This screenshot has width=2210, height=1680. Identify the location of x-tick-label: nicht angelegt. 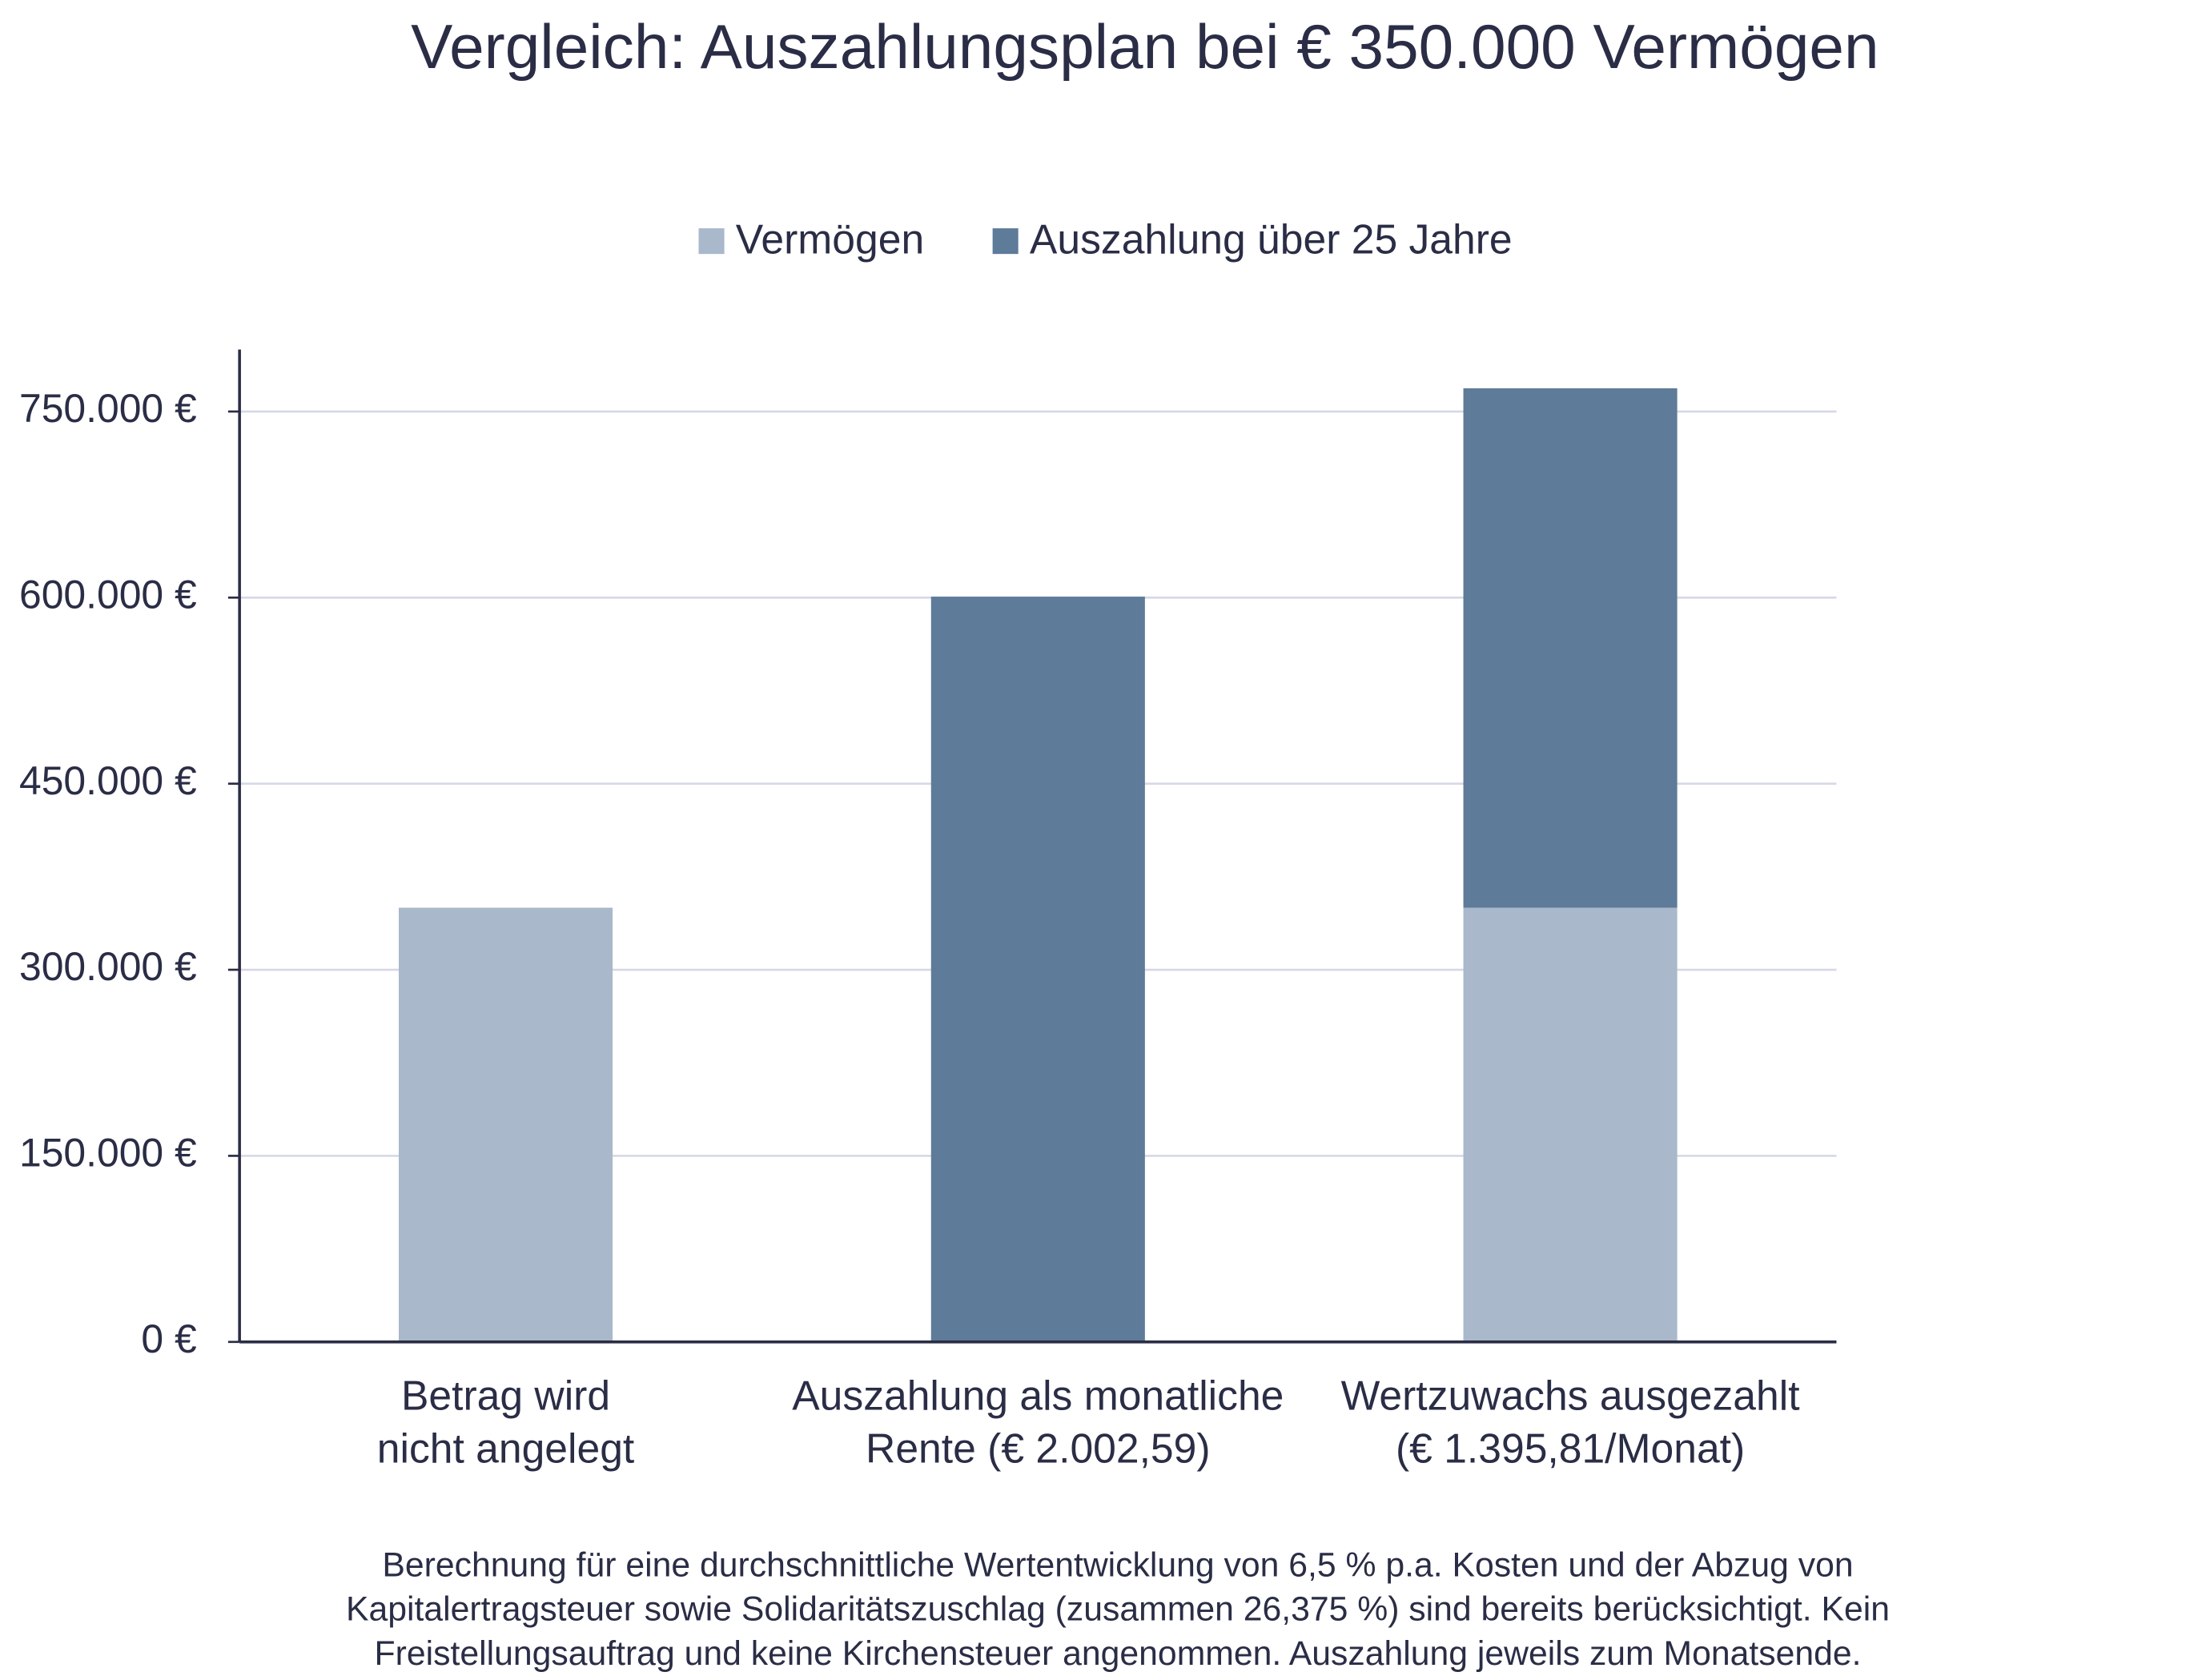
(505, 1448).